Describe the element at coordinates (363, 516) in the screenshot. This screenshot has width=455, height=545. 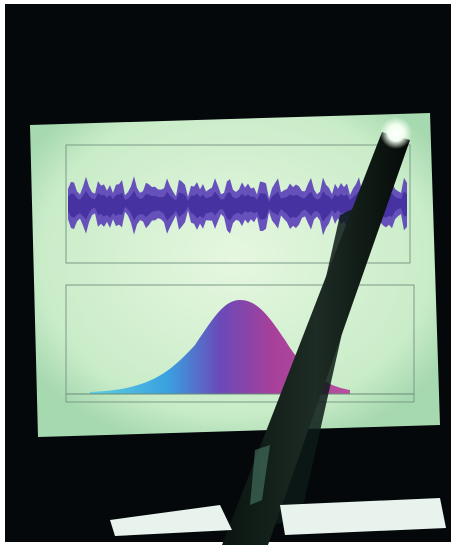
I see `keyboard-right` at that location.